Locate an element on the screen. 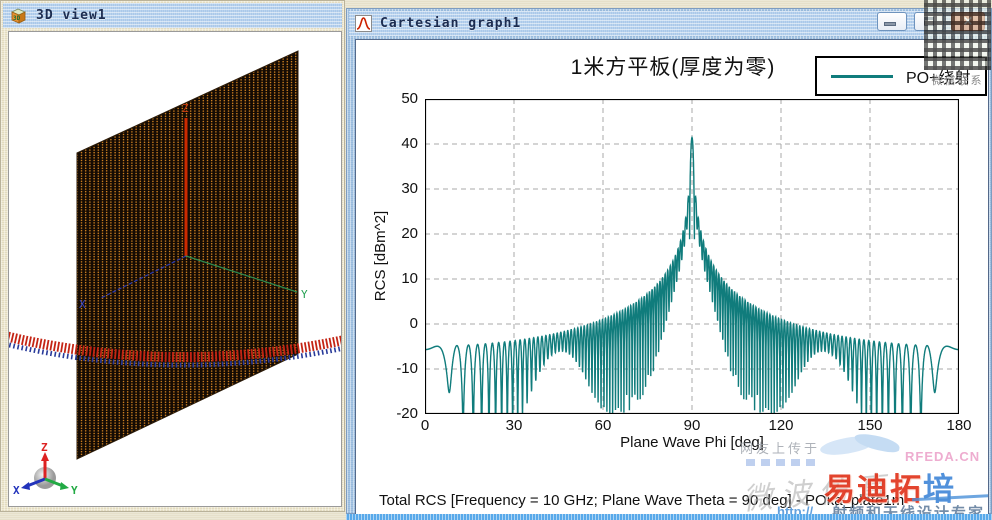 This screenshot has width=992, height=520. graph-curve-icon is located at coordinates (363, 23).